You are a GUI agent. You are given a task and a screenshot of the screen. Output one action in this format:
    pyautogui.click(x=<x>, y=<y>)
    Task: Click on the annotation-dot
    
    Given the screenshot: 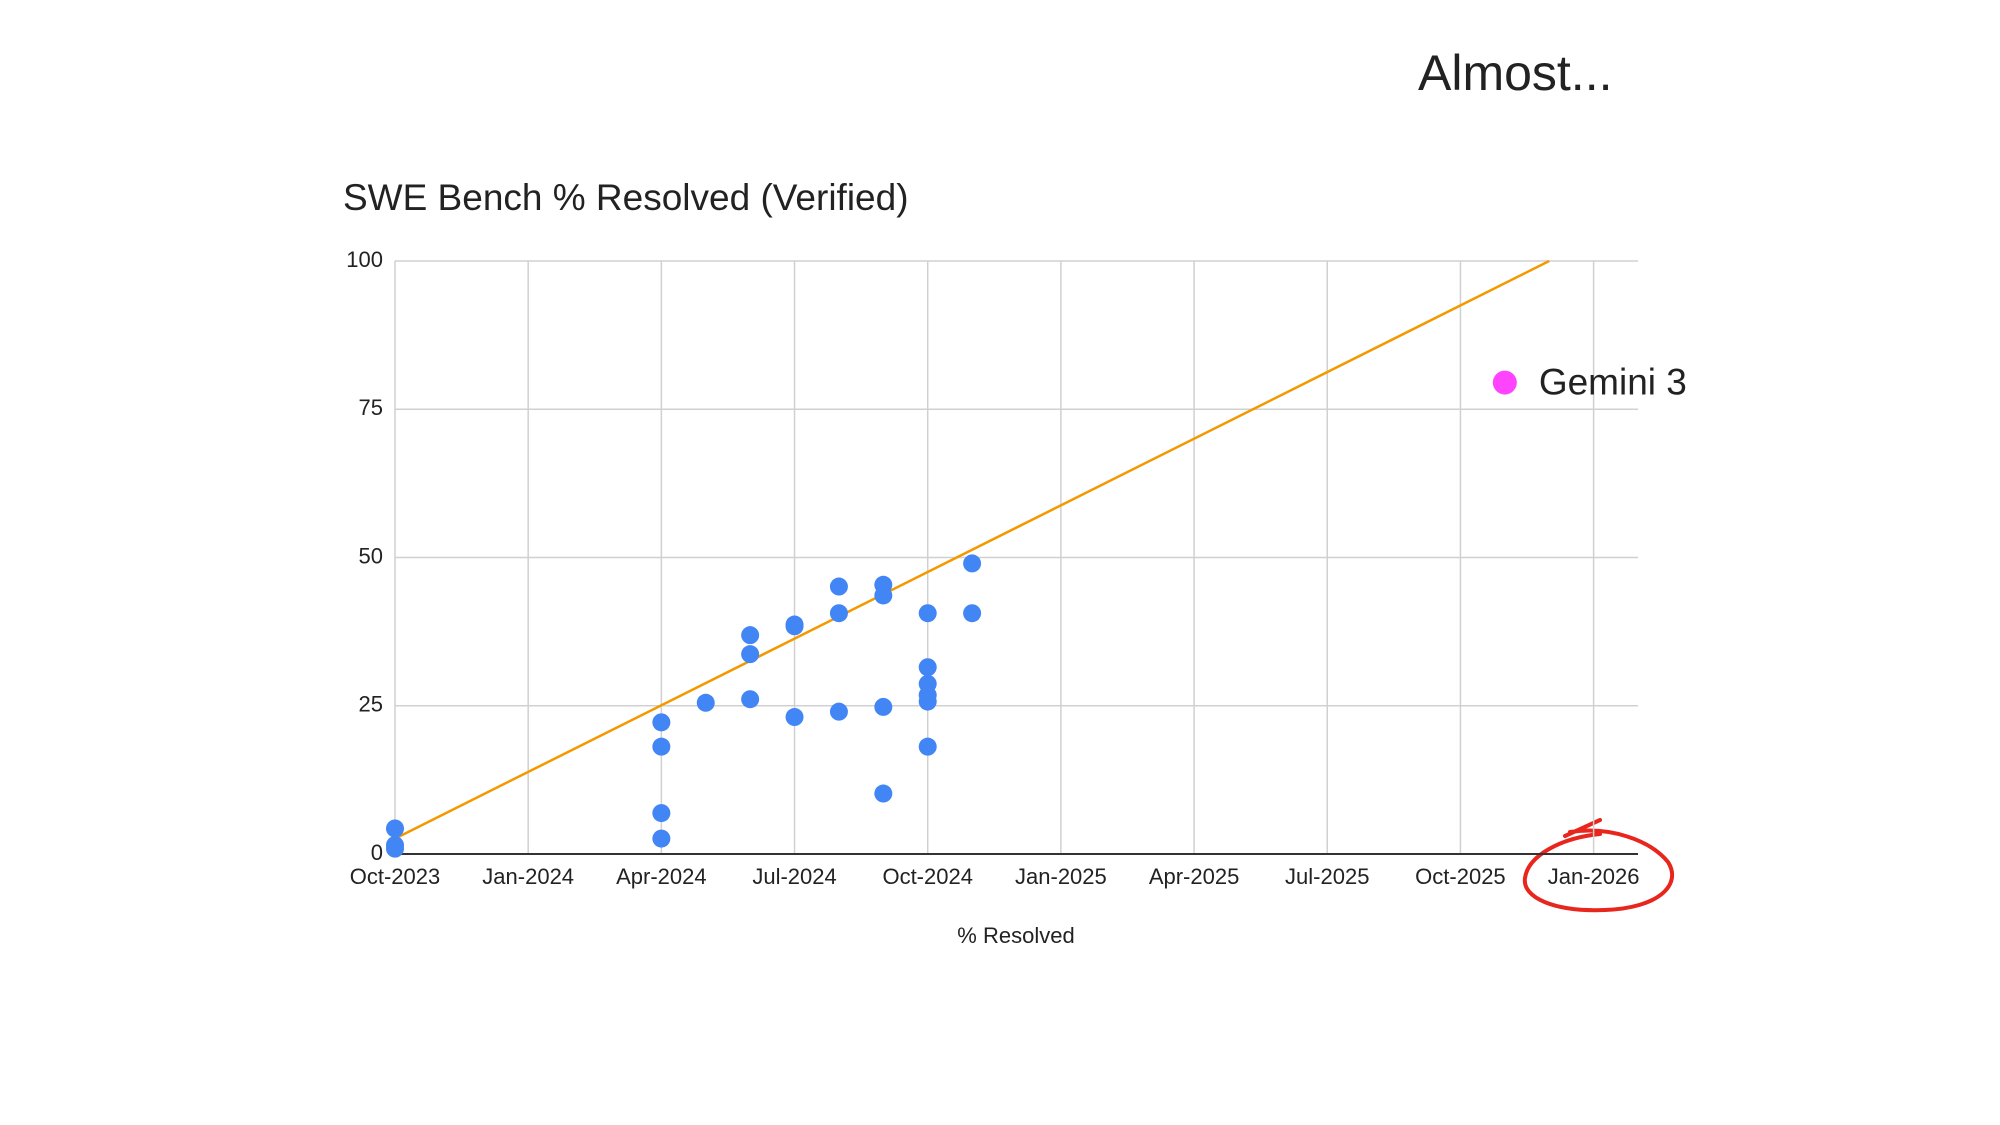 What is the action you would take?
    pyautogui.click(x=1504, y=382)
    